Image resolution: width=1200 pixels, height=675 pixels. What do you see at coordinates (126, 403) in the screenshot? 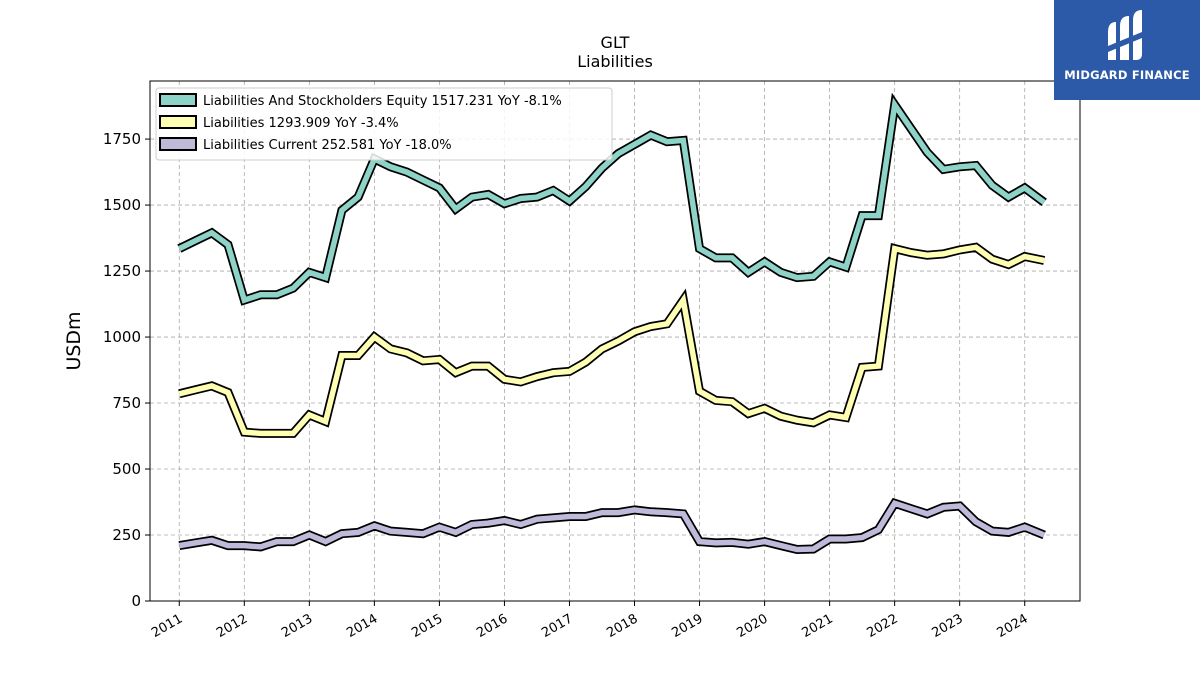
I see `y-tick-label: 750` at bounding box center [126, 403].